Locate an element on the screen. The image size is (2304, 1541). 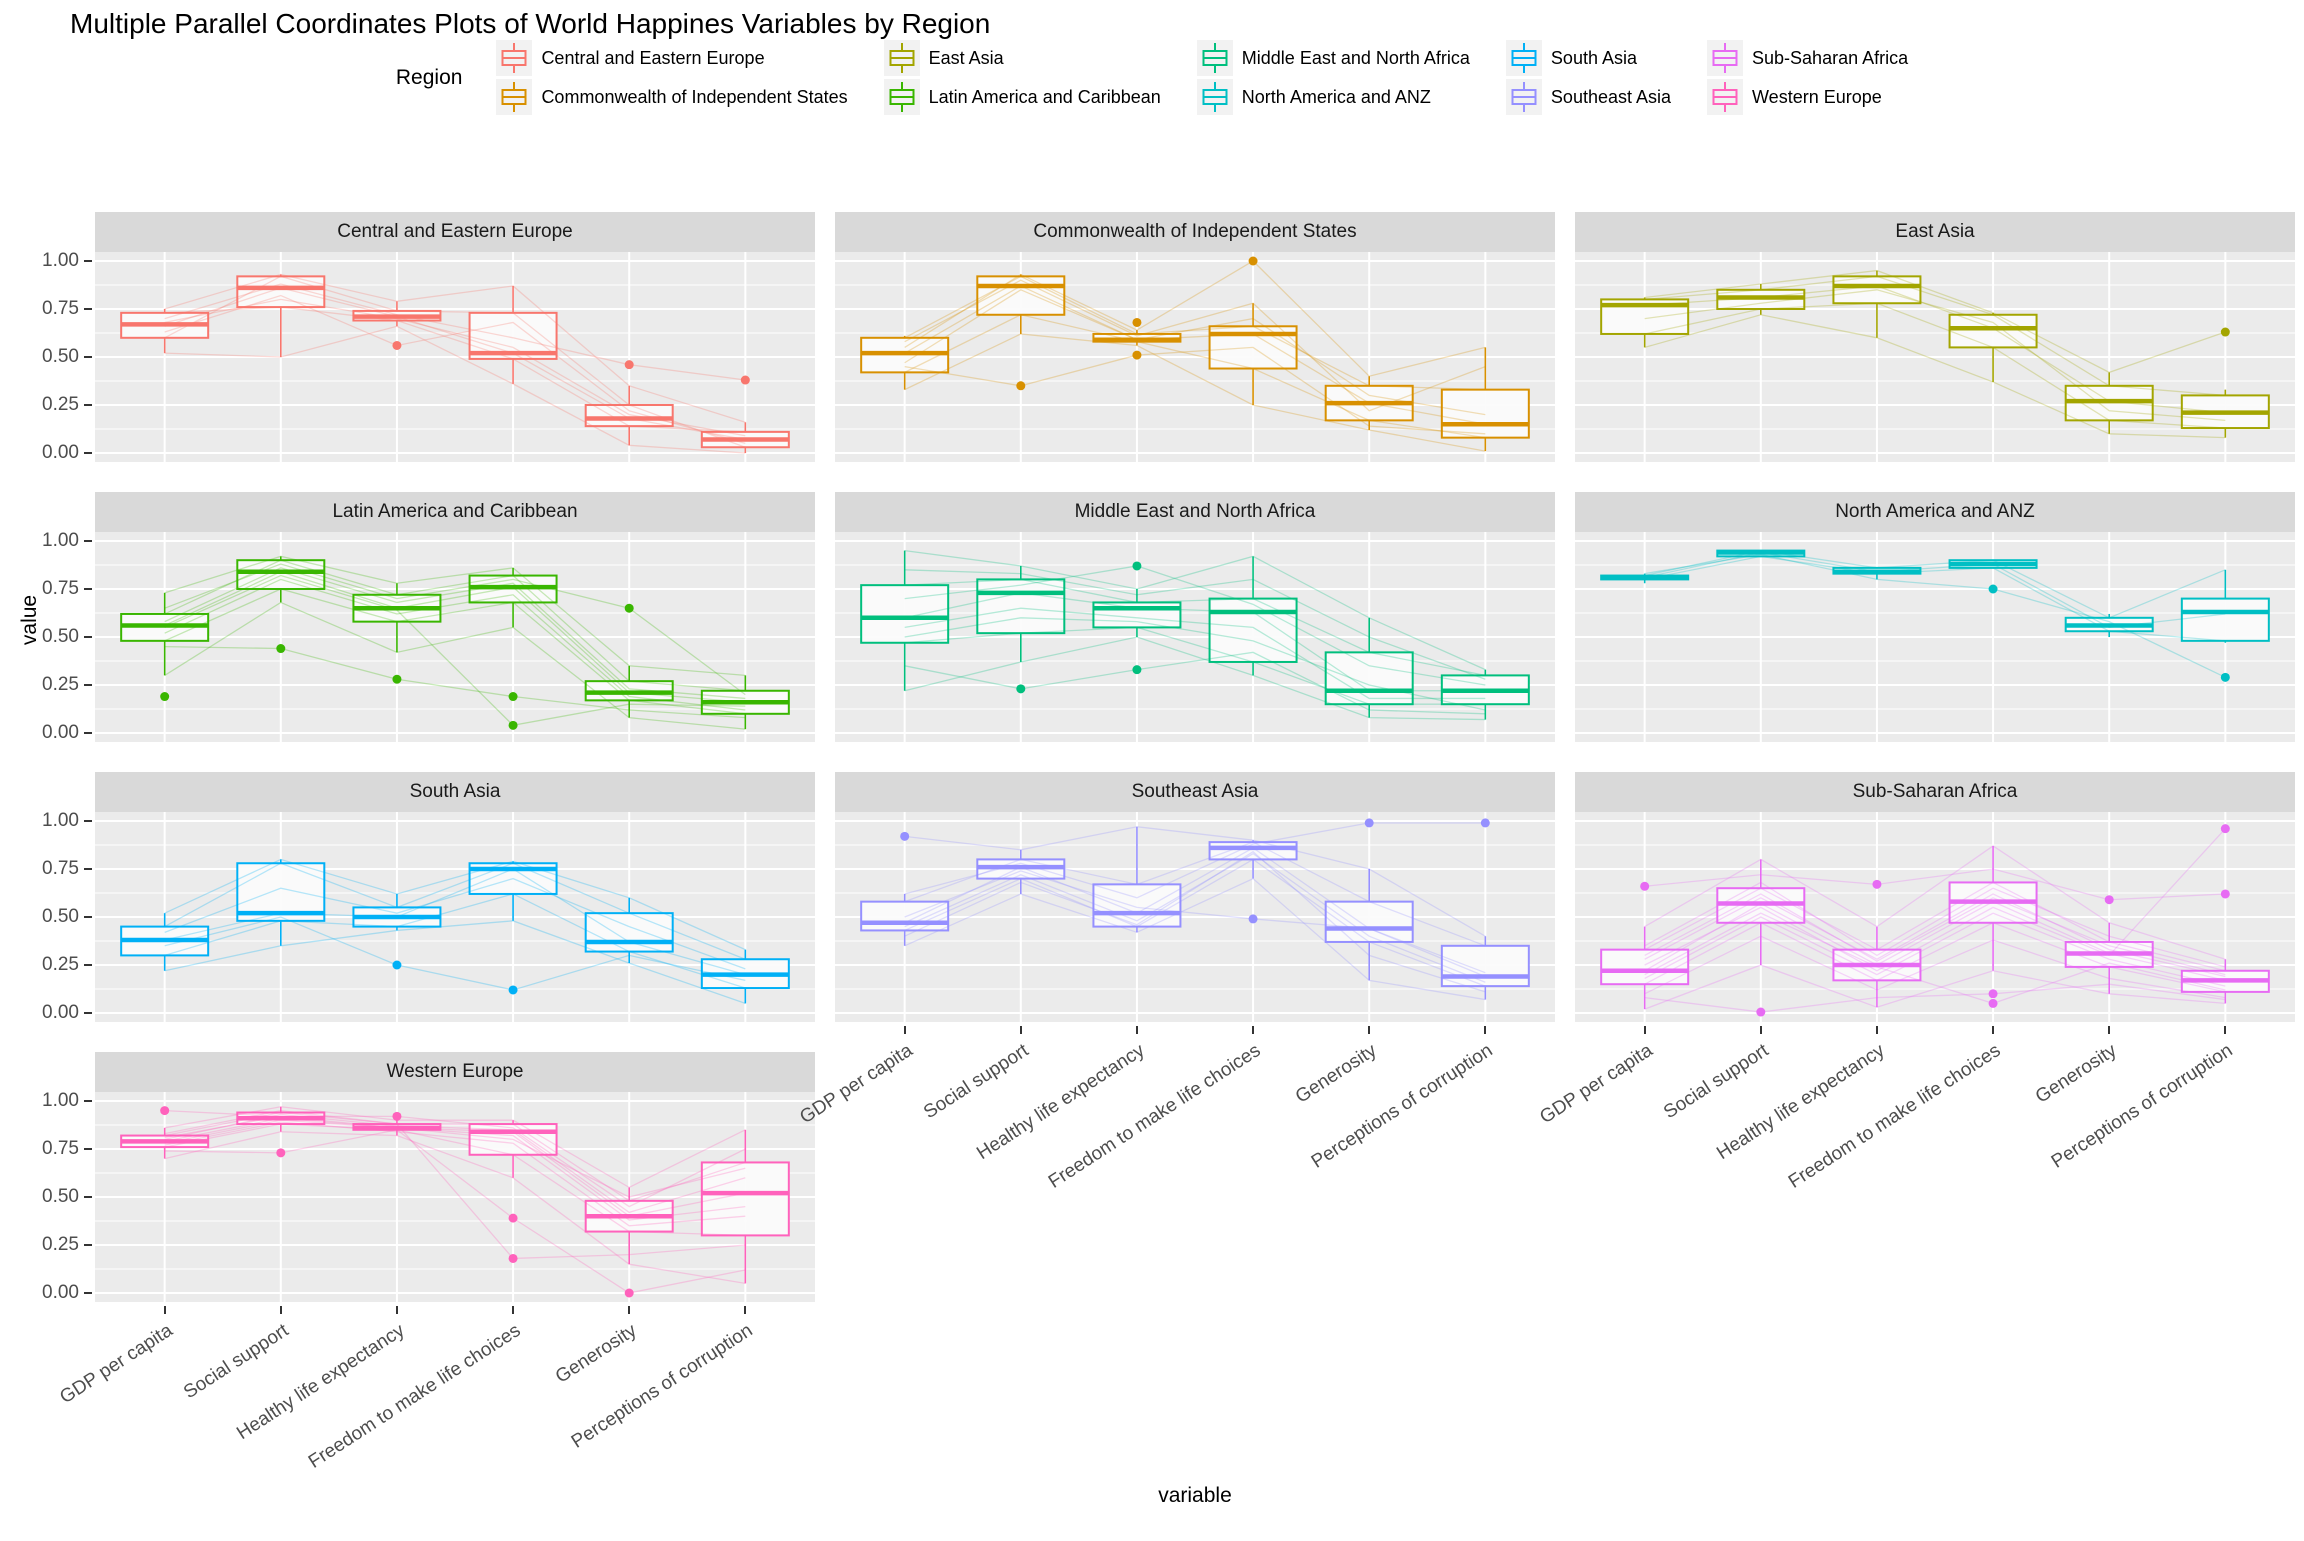
legend-title: Region is located at coordinates (429, 77).